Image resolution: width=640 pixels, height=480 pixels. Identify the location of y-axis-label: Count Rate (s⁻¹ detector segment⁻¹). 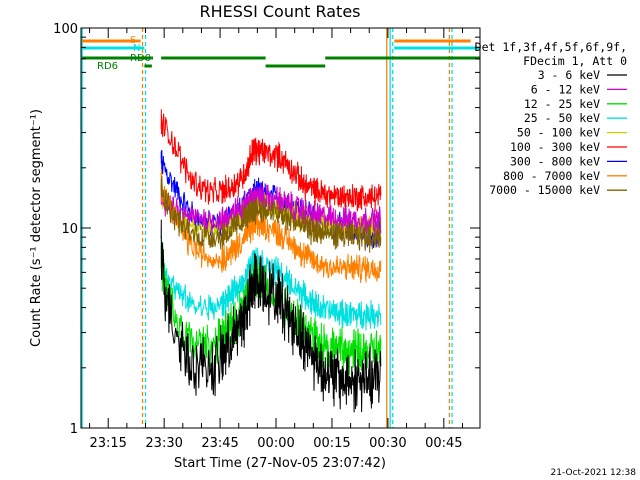
(36, 228).